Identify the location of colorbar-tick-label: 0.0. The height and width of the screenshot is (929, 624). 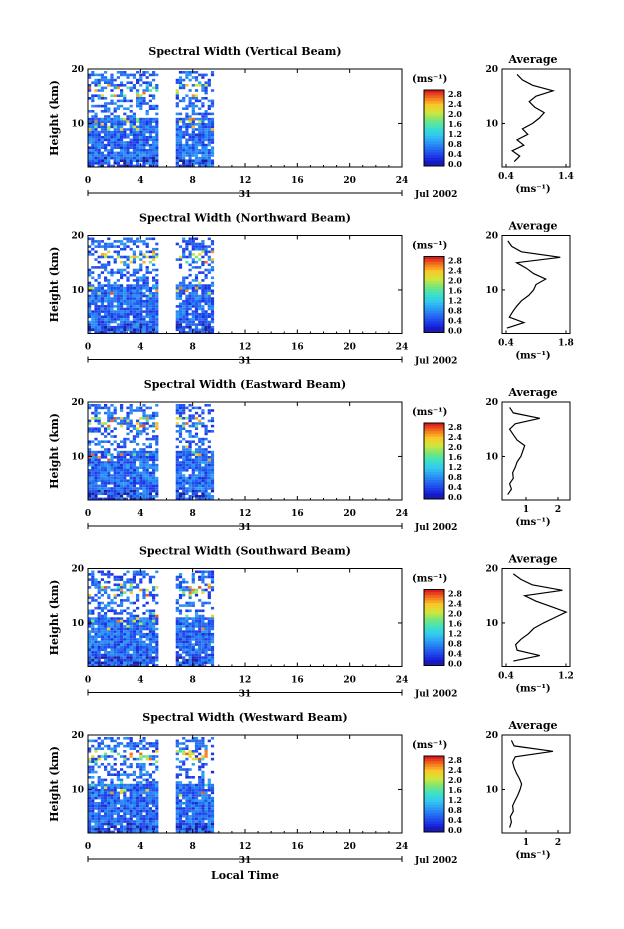
(455, 331).